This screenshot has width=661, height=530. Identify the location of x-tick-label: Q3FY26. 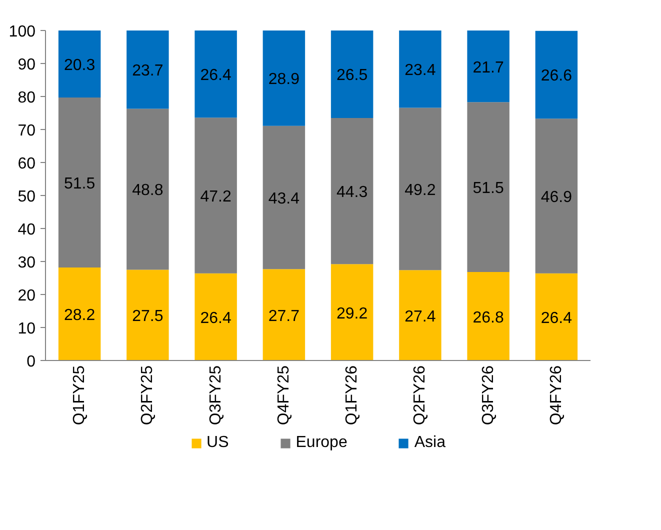
(488, 395).